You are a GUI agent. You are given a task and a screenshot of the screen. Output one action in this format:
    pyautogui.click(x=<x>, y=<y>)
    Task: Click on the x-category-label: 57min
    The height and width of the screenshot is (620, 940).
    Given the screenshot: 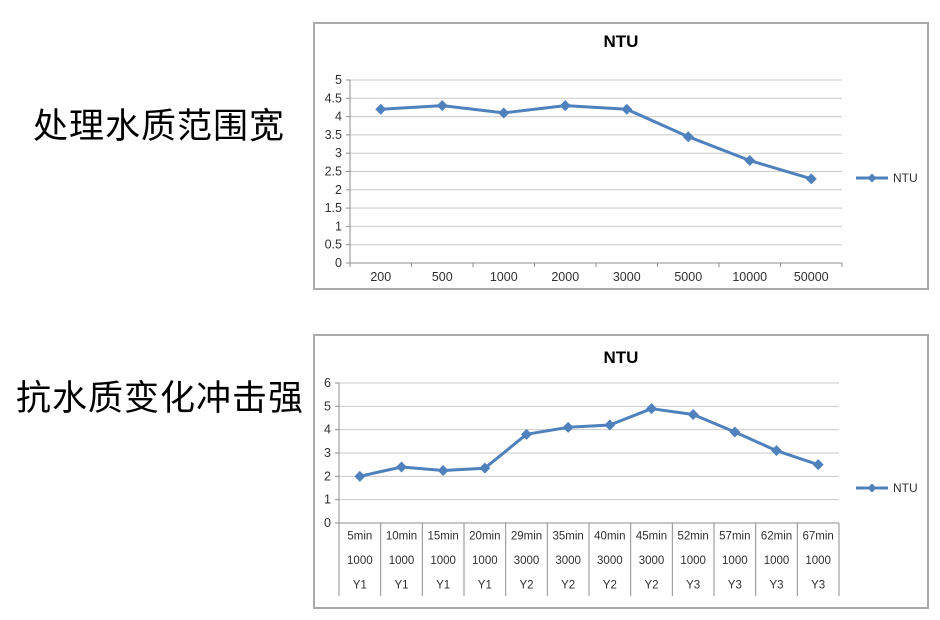 What is the action you would take?
    pyautogui.click(x=734, y=537)
    